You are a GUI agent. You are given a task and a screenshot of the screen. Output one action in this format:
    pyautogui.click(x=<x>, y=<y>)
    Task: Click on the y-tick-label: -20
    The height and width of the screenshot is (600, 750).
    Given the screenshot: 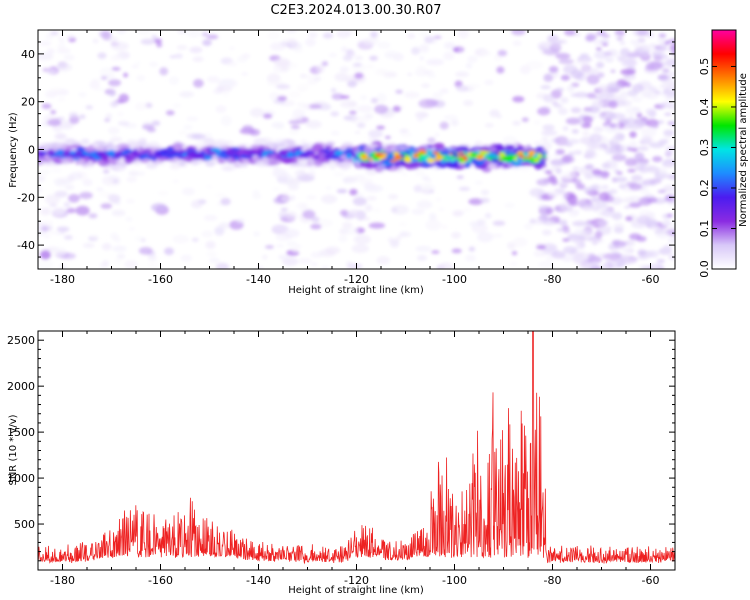 What is the action you would take?
    pyautogui.click(x=26, y=197)
    